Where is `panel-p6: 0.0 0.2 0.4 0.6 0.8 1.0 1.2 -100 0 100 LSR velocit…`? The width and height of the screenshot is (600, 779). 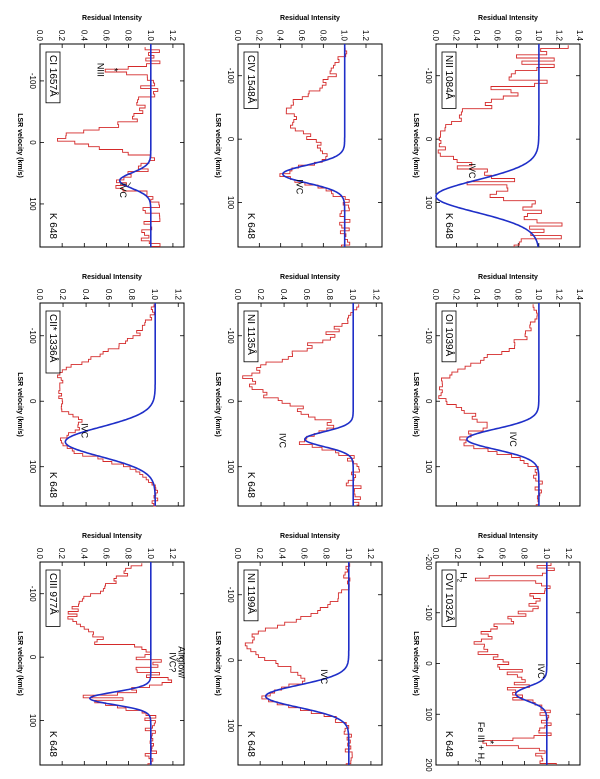 panel-p6: 0.0 0.2 0.4 0.6 0.8 1.0 1.2 -100 0 100 LSR velocit… is located at coordinates (298, 649).